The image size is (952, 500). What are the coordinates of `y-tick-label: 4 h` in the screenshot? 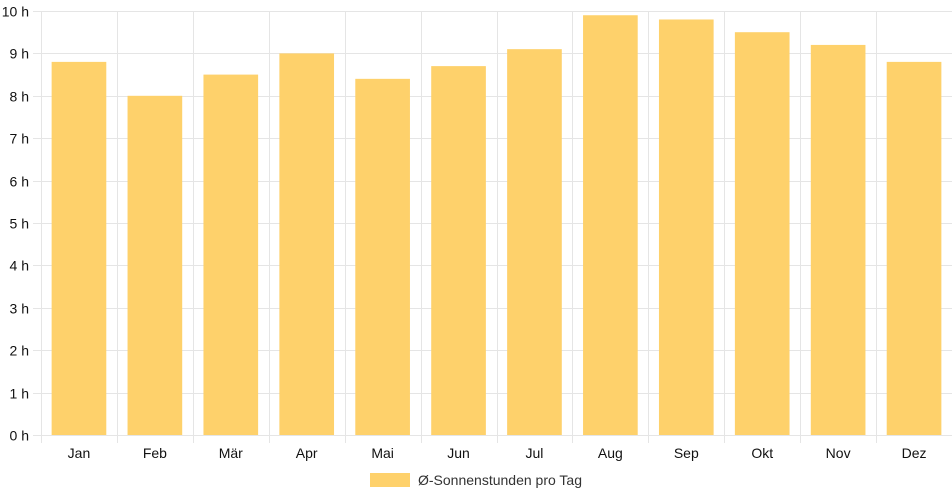 It's located at (19, 266).